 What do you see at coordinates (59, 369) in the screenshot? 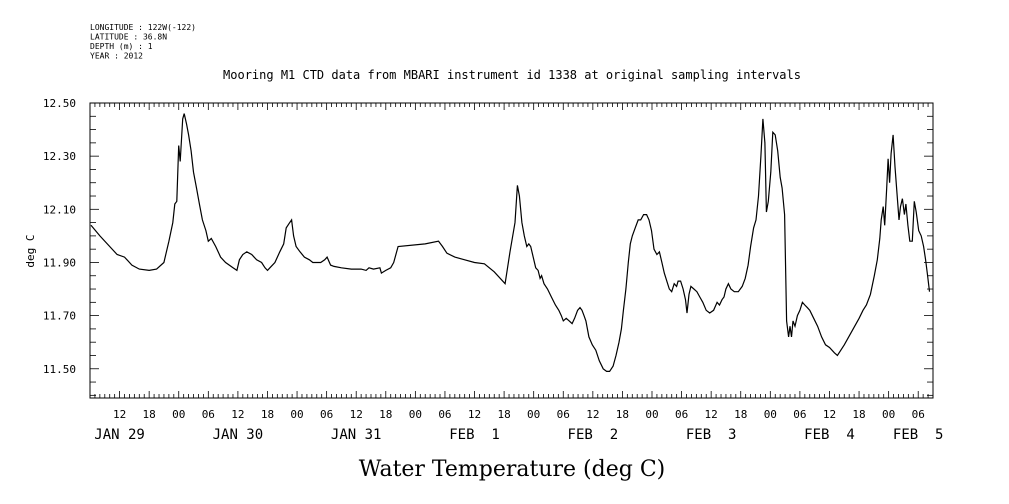
I see `y-tick-label: 11.50` at bounding box center [59, 369].